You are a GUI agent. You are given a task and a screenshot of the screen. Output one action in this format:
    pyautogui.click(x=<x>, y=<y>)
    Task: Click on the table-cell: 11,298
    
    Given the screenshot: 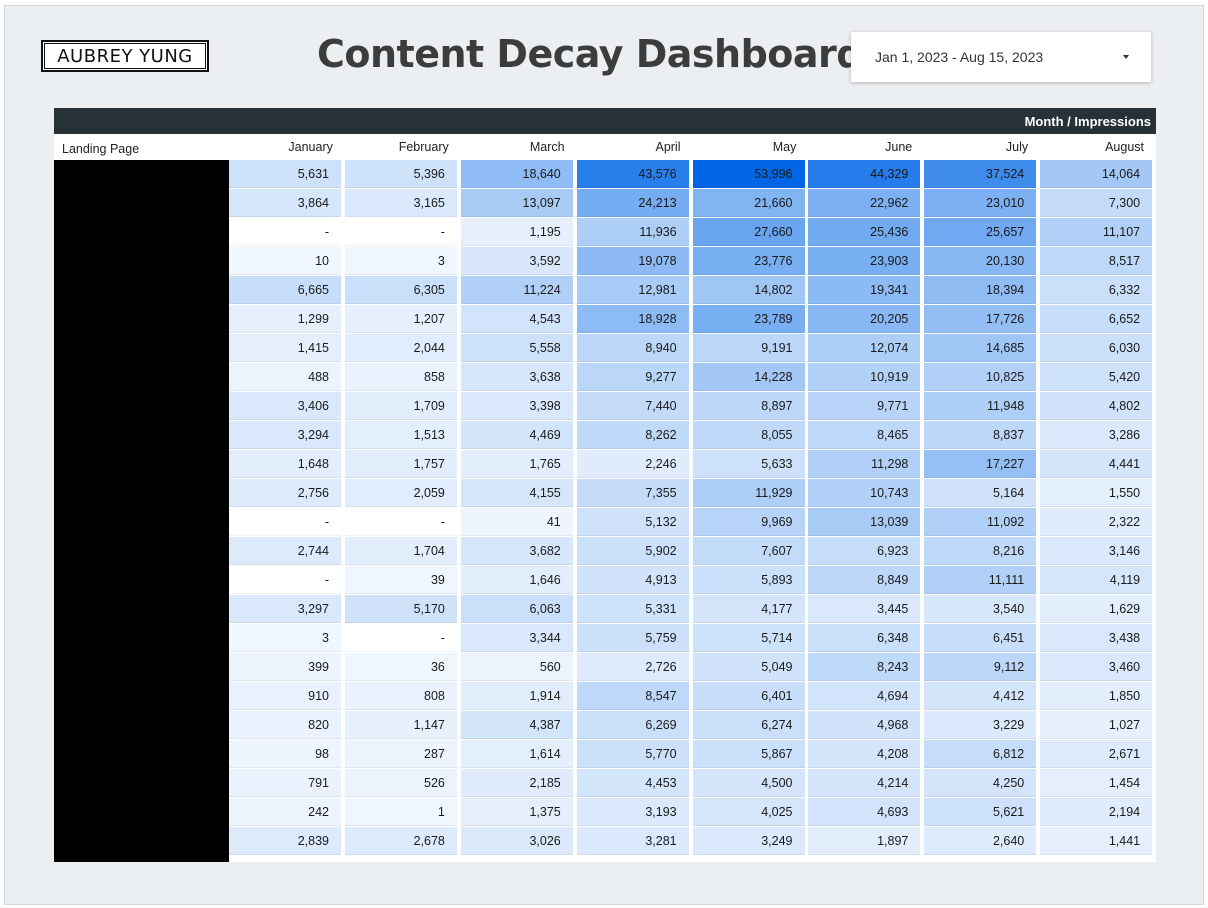 What is the action you would take?
    pyautogui.click(x=864, y=464)
    